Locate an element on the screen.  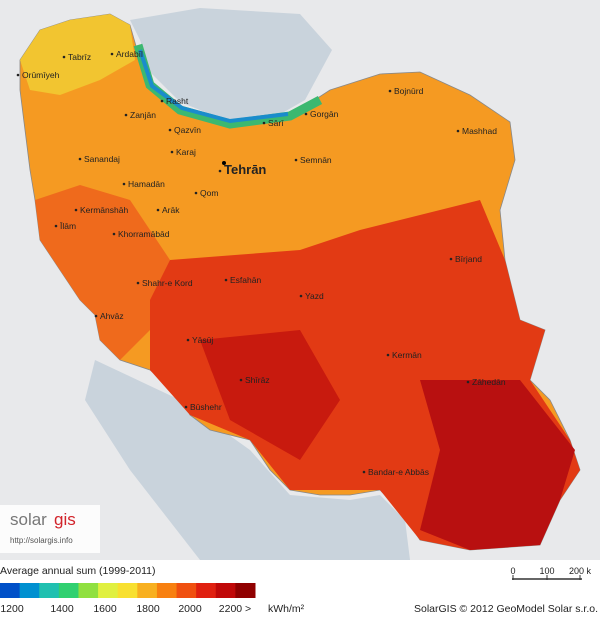
city-label: Karaj is located at coordinates (186, 152).